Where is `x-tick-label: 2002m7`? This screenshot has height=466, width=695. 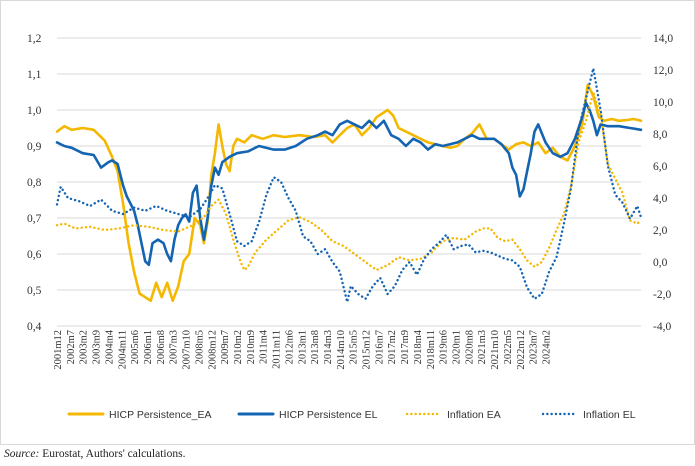
x-tick-label: 2002m7 is located at coordinates (71, 347).